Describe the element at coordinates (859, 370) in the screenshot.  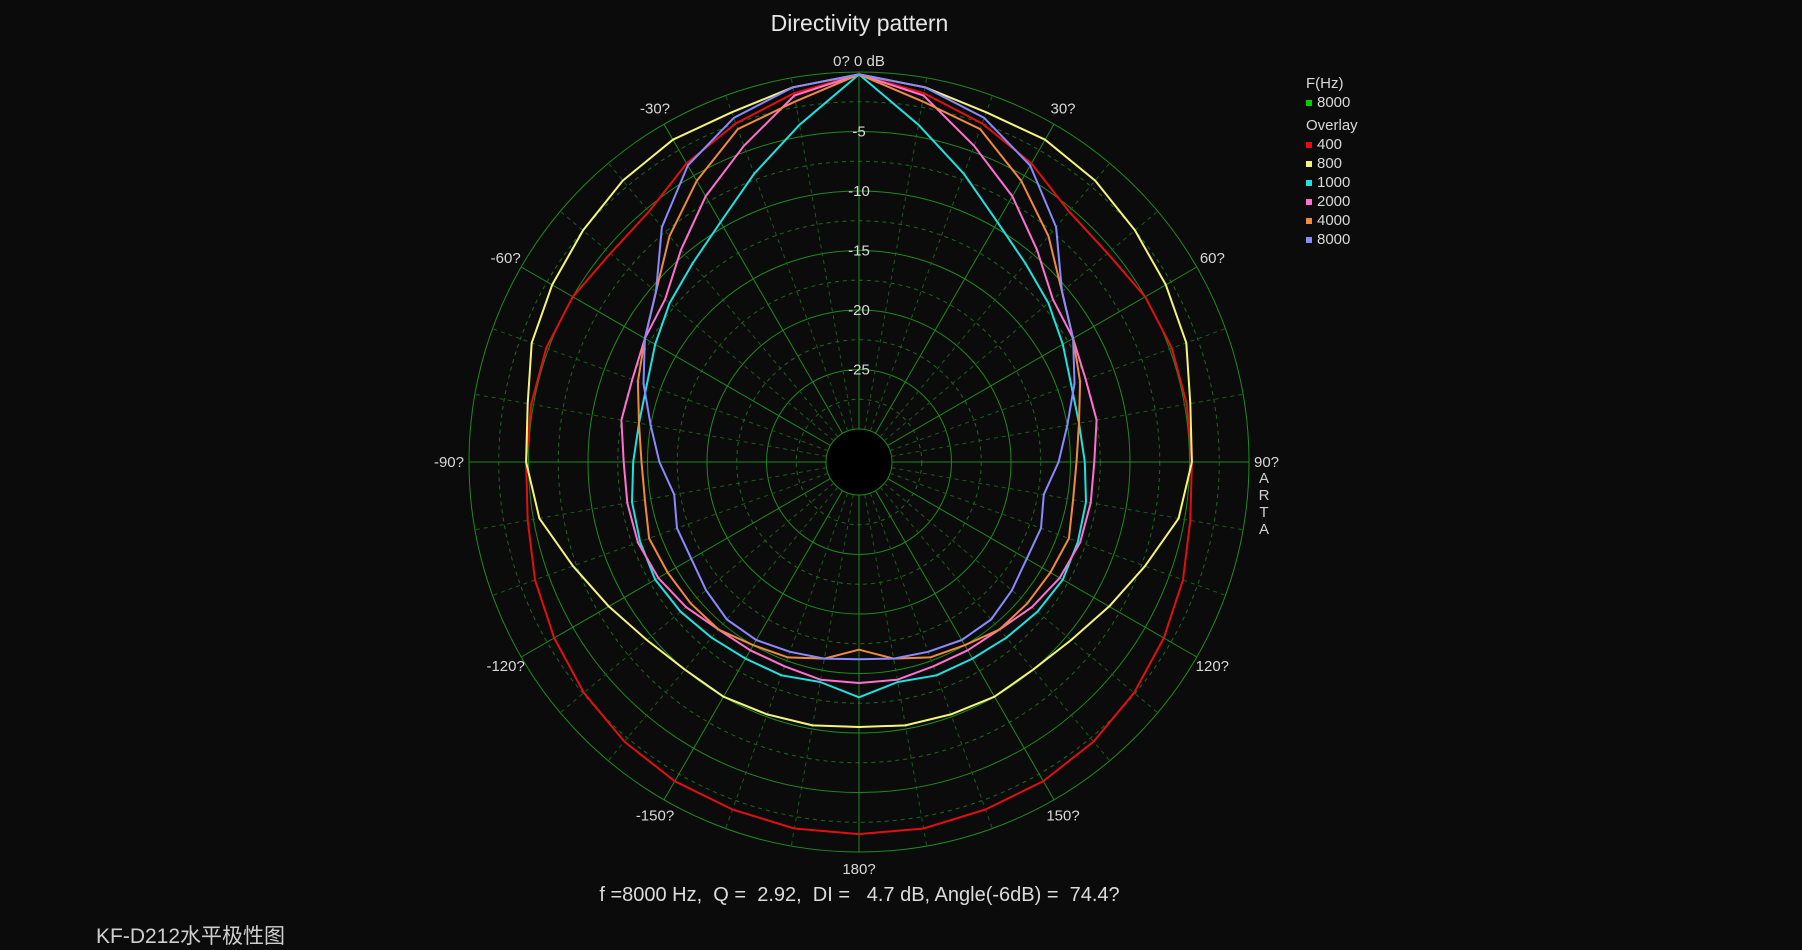
I see `radial-tick-label: -25` at that location.